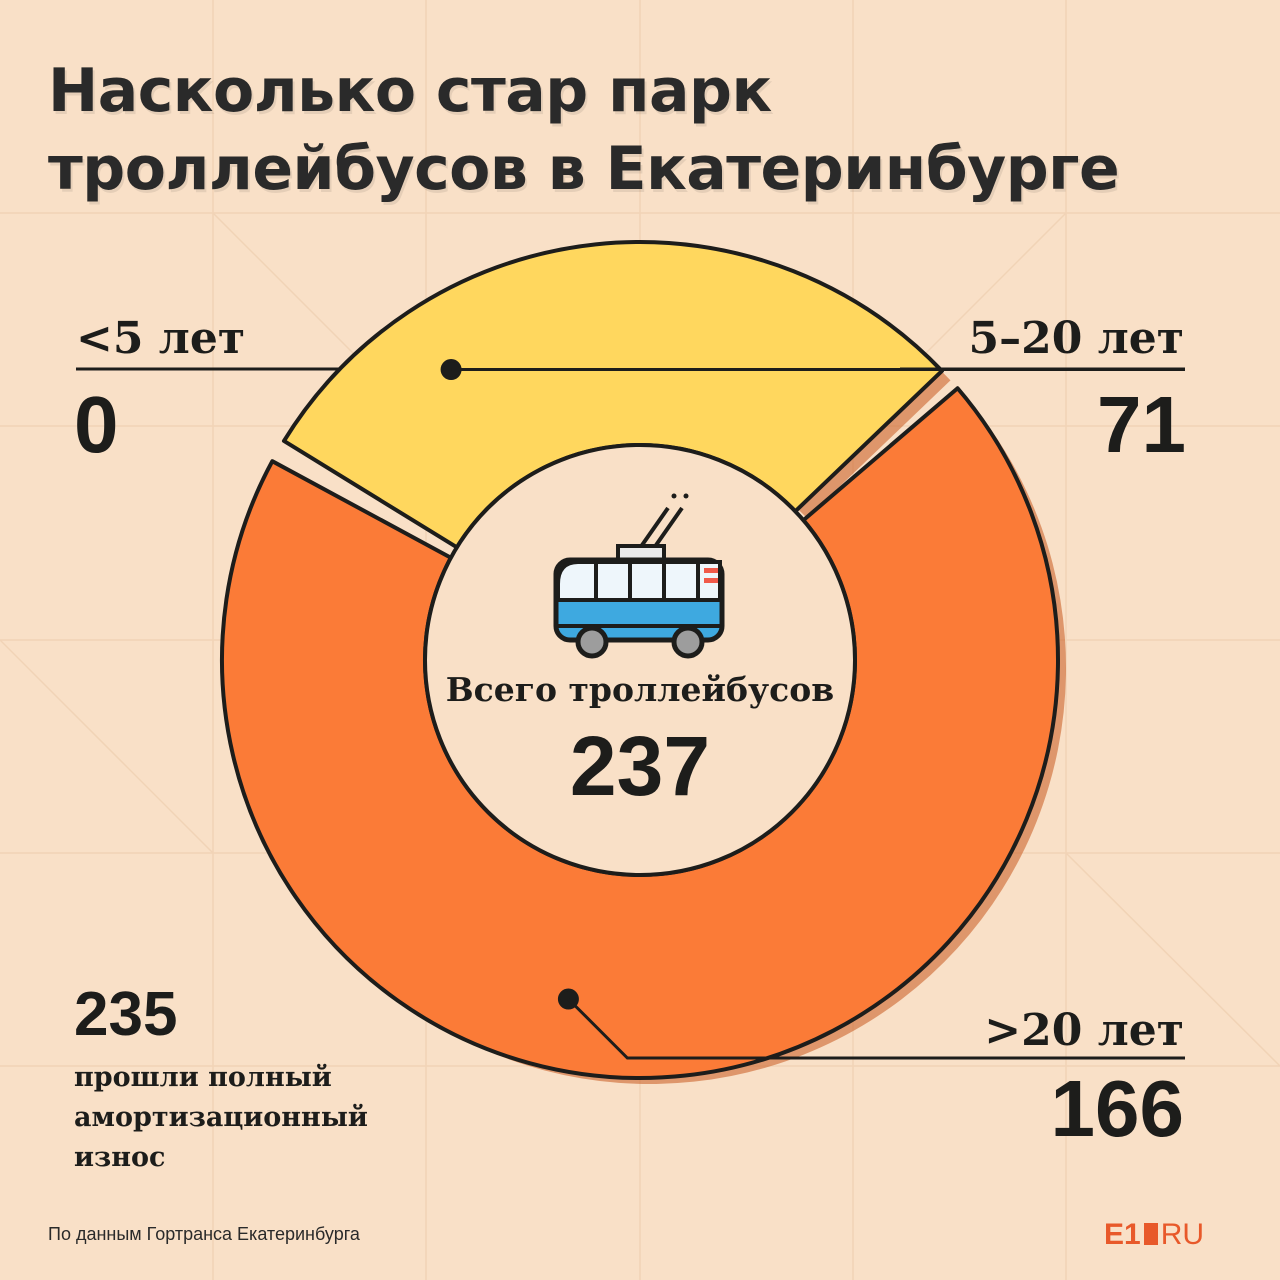 The height and width of the screenshot is (1280, 1280). Describe the element at coordinates (1122, 1234) in the screenshot. I see `logo-e1: E1` at that location.